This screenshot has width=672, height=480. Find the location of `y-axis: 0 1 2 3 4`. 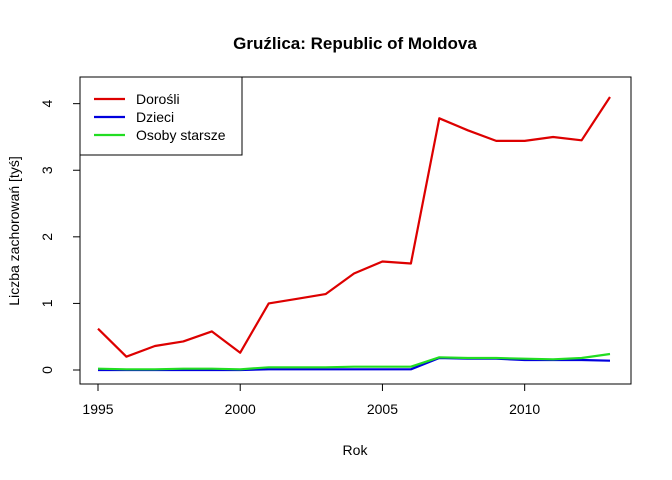

y-axis: 0 1 2 3 4 is located at coordinates (60, 237).